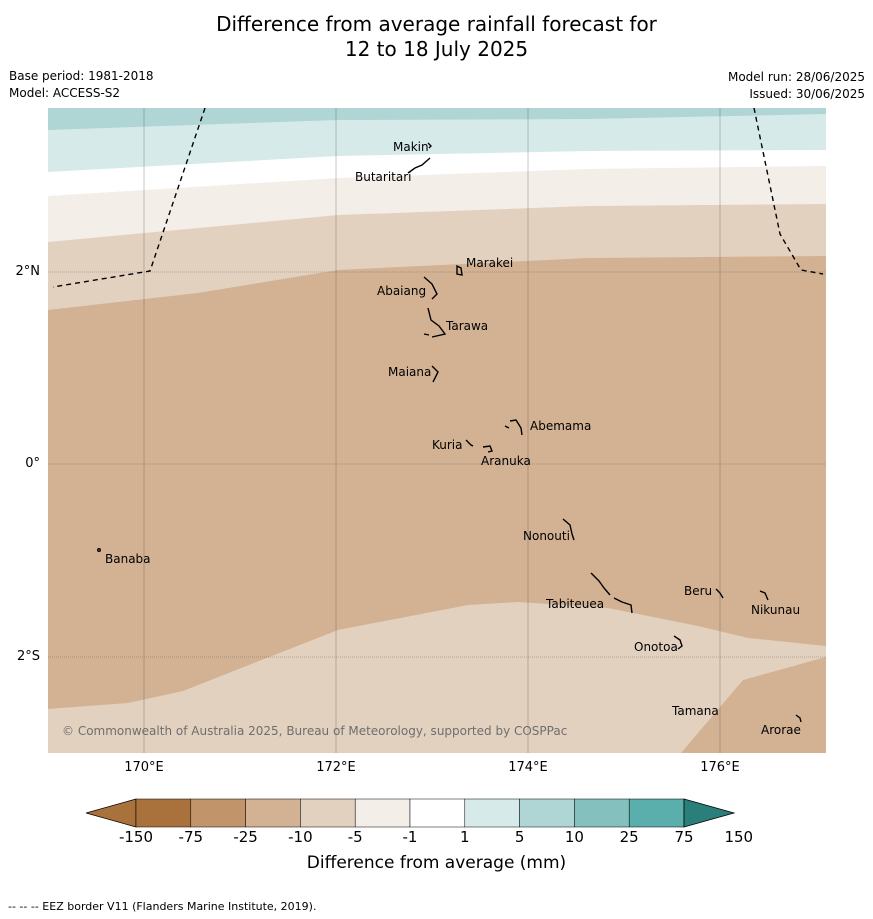  I want to click on colorbar-label: 1, so click(465, 837).